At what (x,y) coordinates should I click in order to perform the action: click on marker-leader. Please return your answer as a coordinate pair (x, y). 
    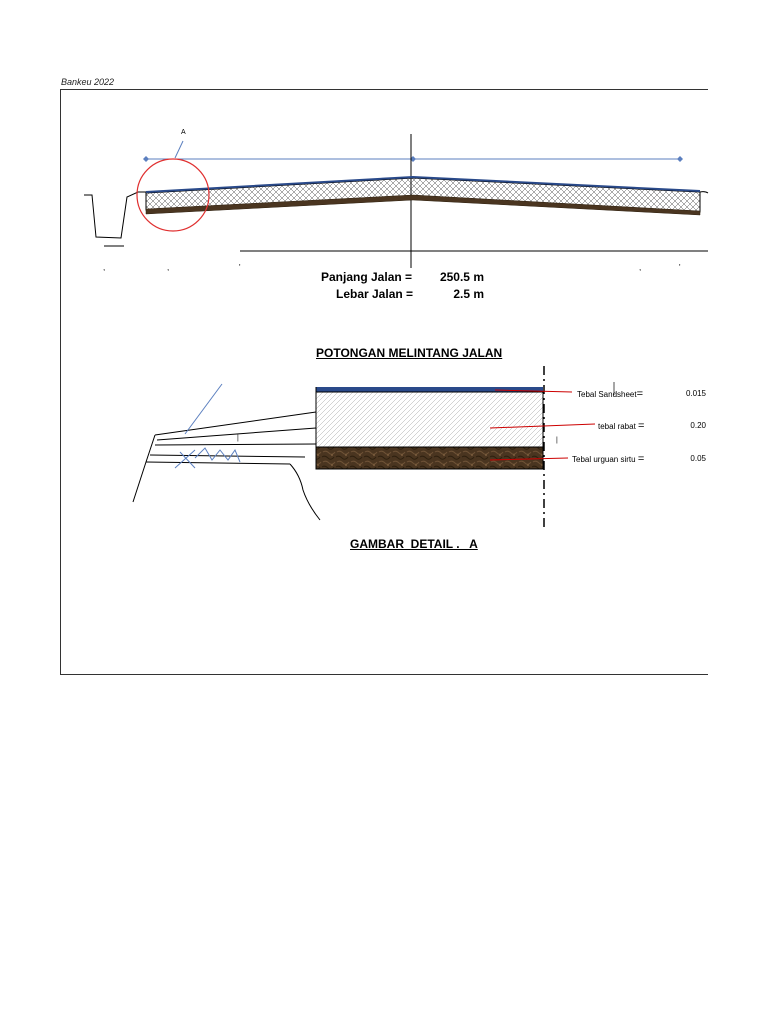
    Looking at the image, I should click on (179, 149).